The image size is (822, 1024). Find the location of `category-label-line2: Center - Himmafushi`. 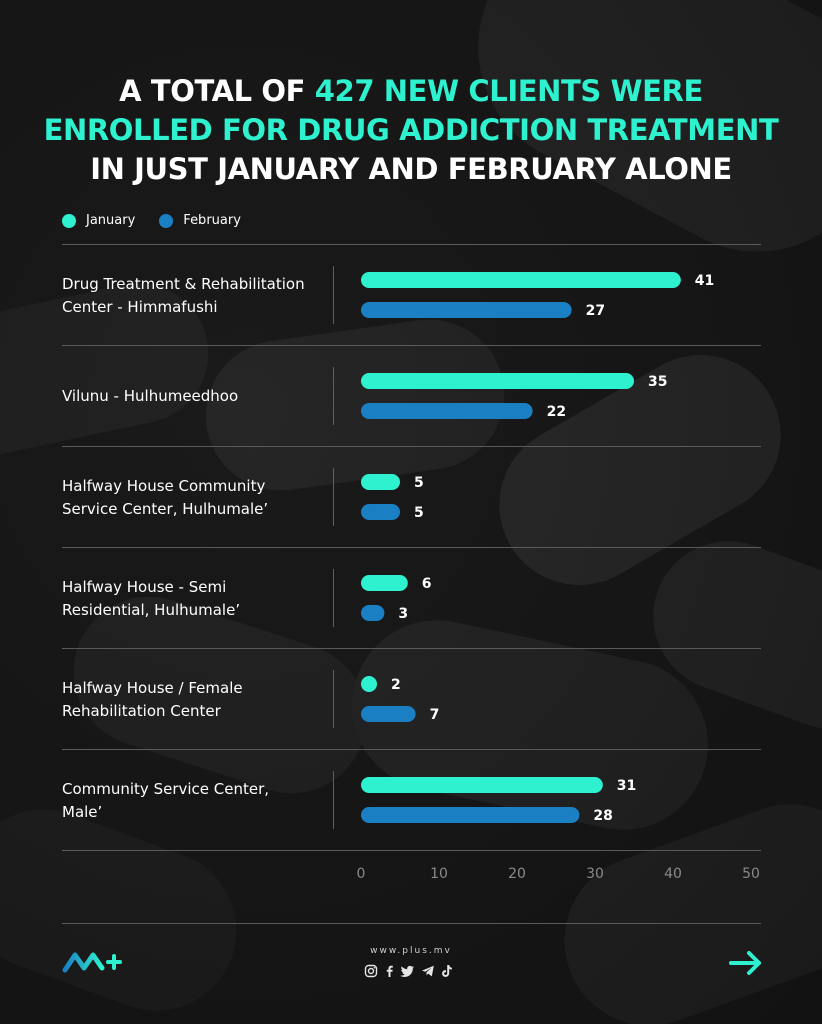

category-label-line2: Center - Himmafushi is located at coordinates (140, 307).